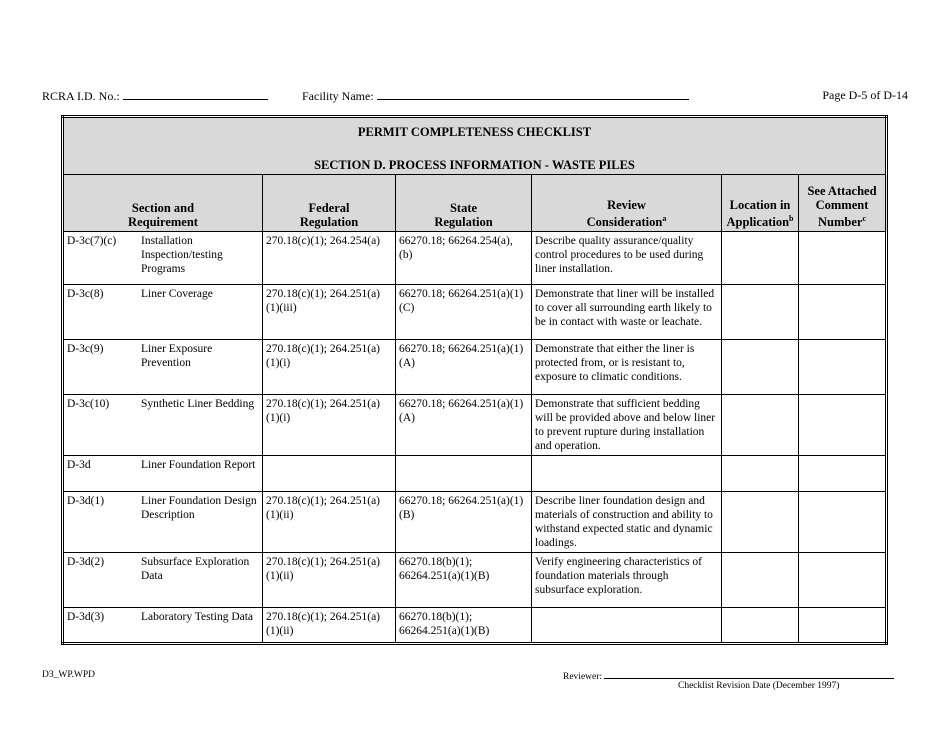  What do you see at coordinates (463, 473) in the screenshot?
I see `state-regulation` at bounding box center [463, 473].